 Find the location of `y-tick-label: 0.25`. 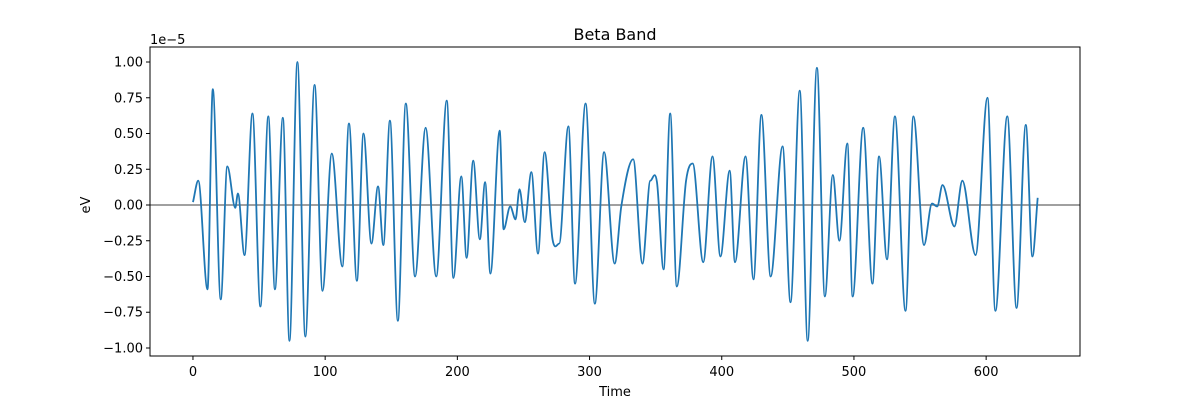

y-tick-label: 0.25 is located at coordinates (128, 170).